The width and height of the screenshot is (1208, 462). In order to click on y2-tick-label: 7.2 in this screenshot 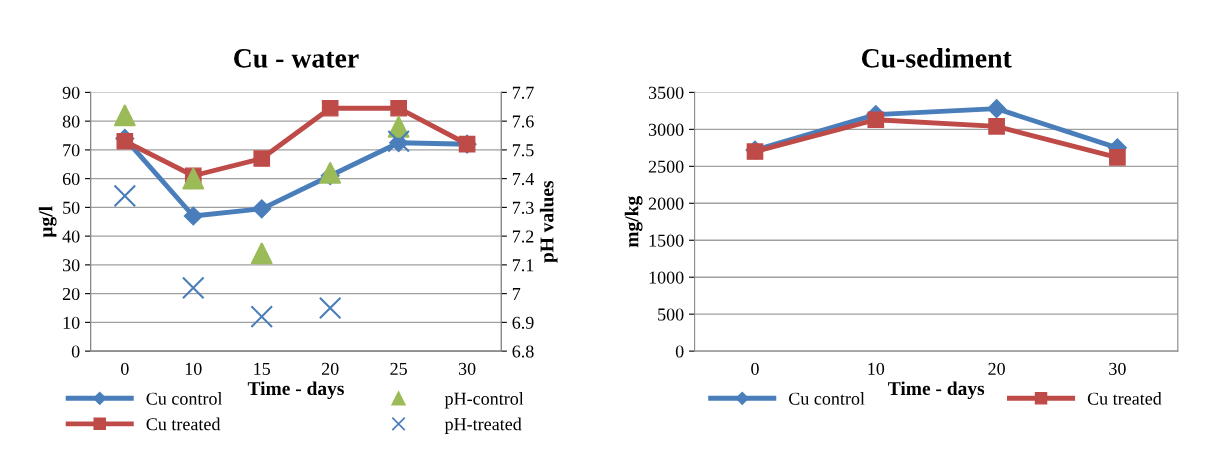, I will do `click(523, 236)`.